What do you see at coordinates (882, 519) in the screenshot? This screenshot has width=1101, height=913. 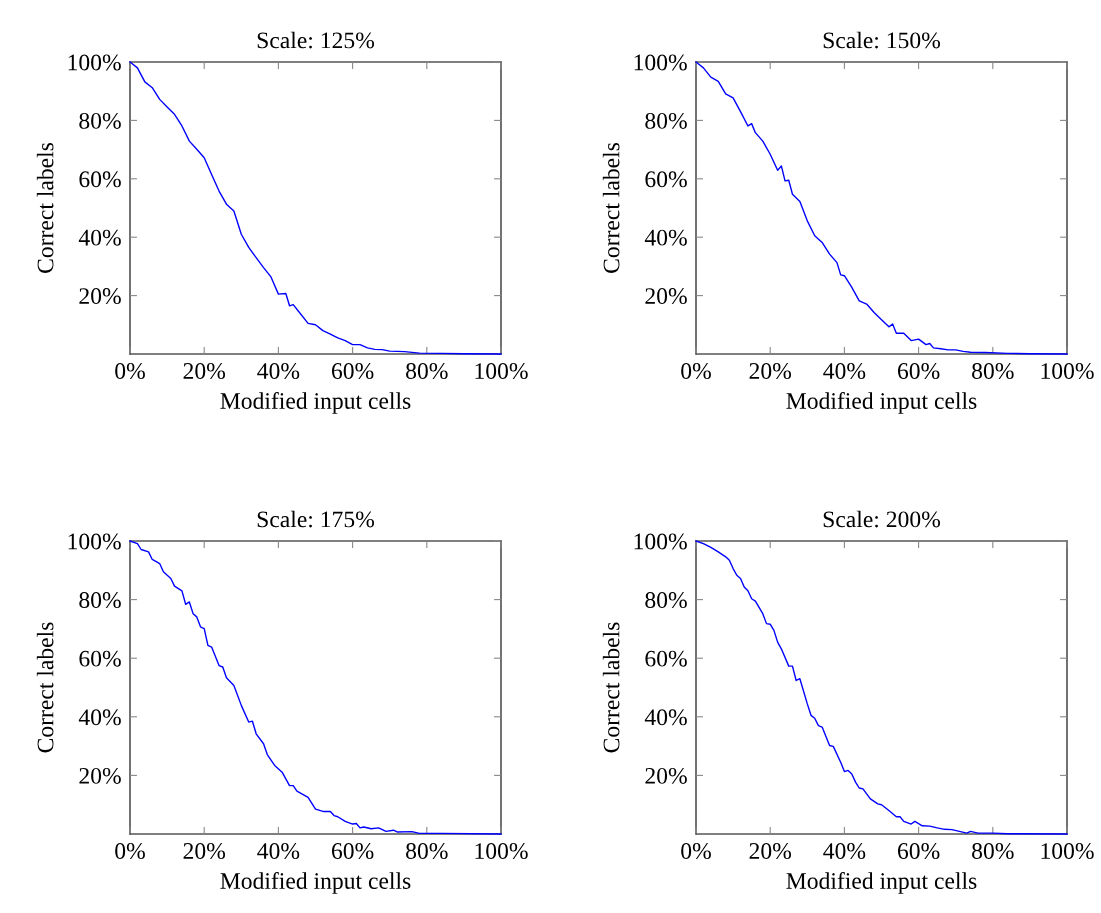 I see `chart-title: Scale: 200%` at bounding box center [882, 519].